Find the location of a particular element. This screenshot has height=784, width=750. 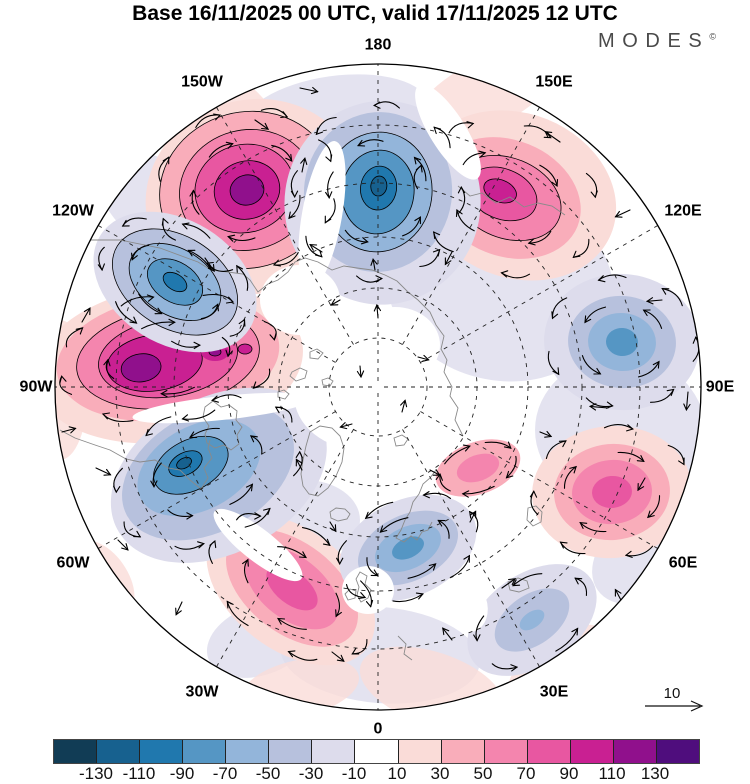

meridian-label-120E: 120E is located at coordinates (683, 211).